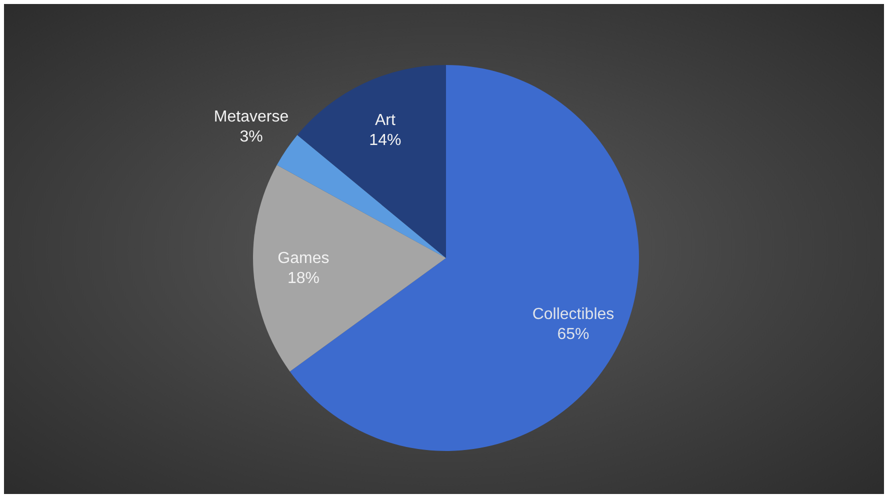 The width and height of the screenshot is (888, 504). Describe the element at coordinates (251, 117) in the screenshot. I see `slice-label: Metaverse` at that location.